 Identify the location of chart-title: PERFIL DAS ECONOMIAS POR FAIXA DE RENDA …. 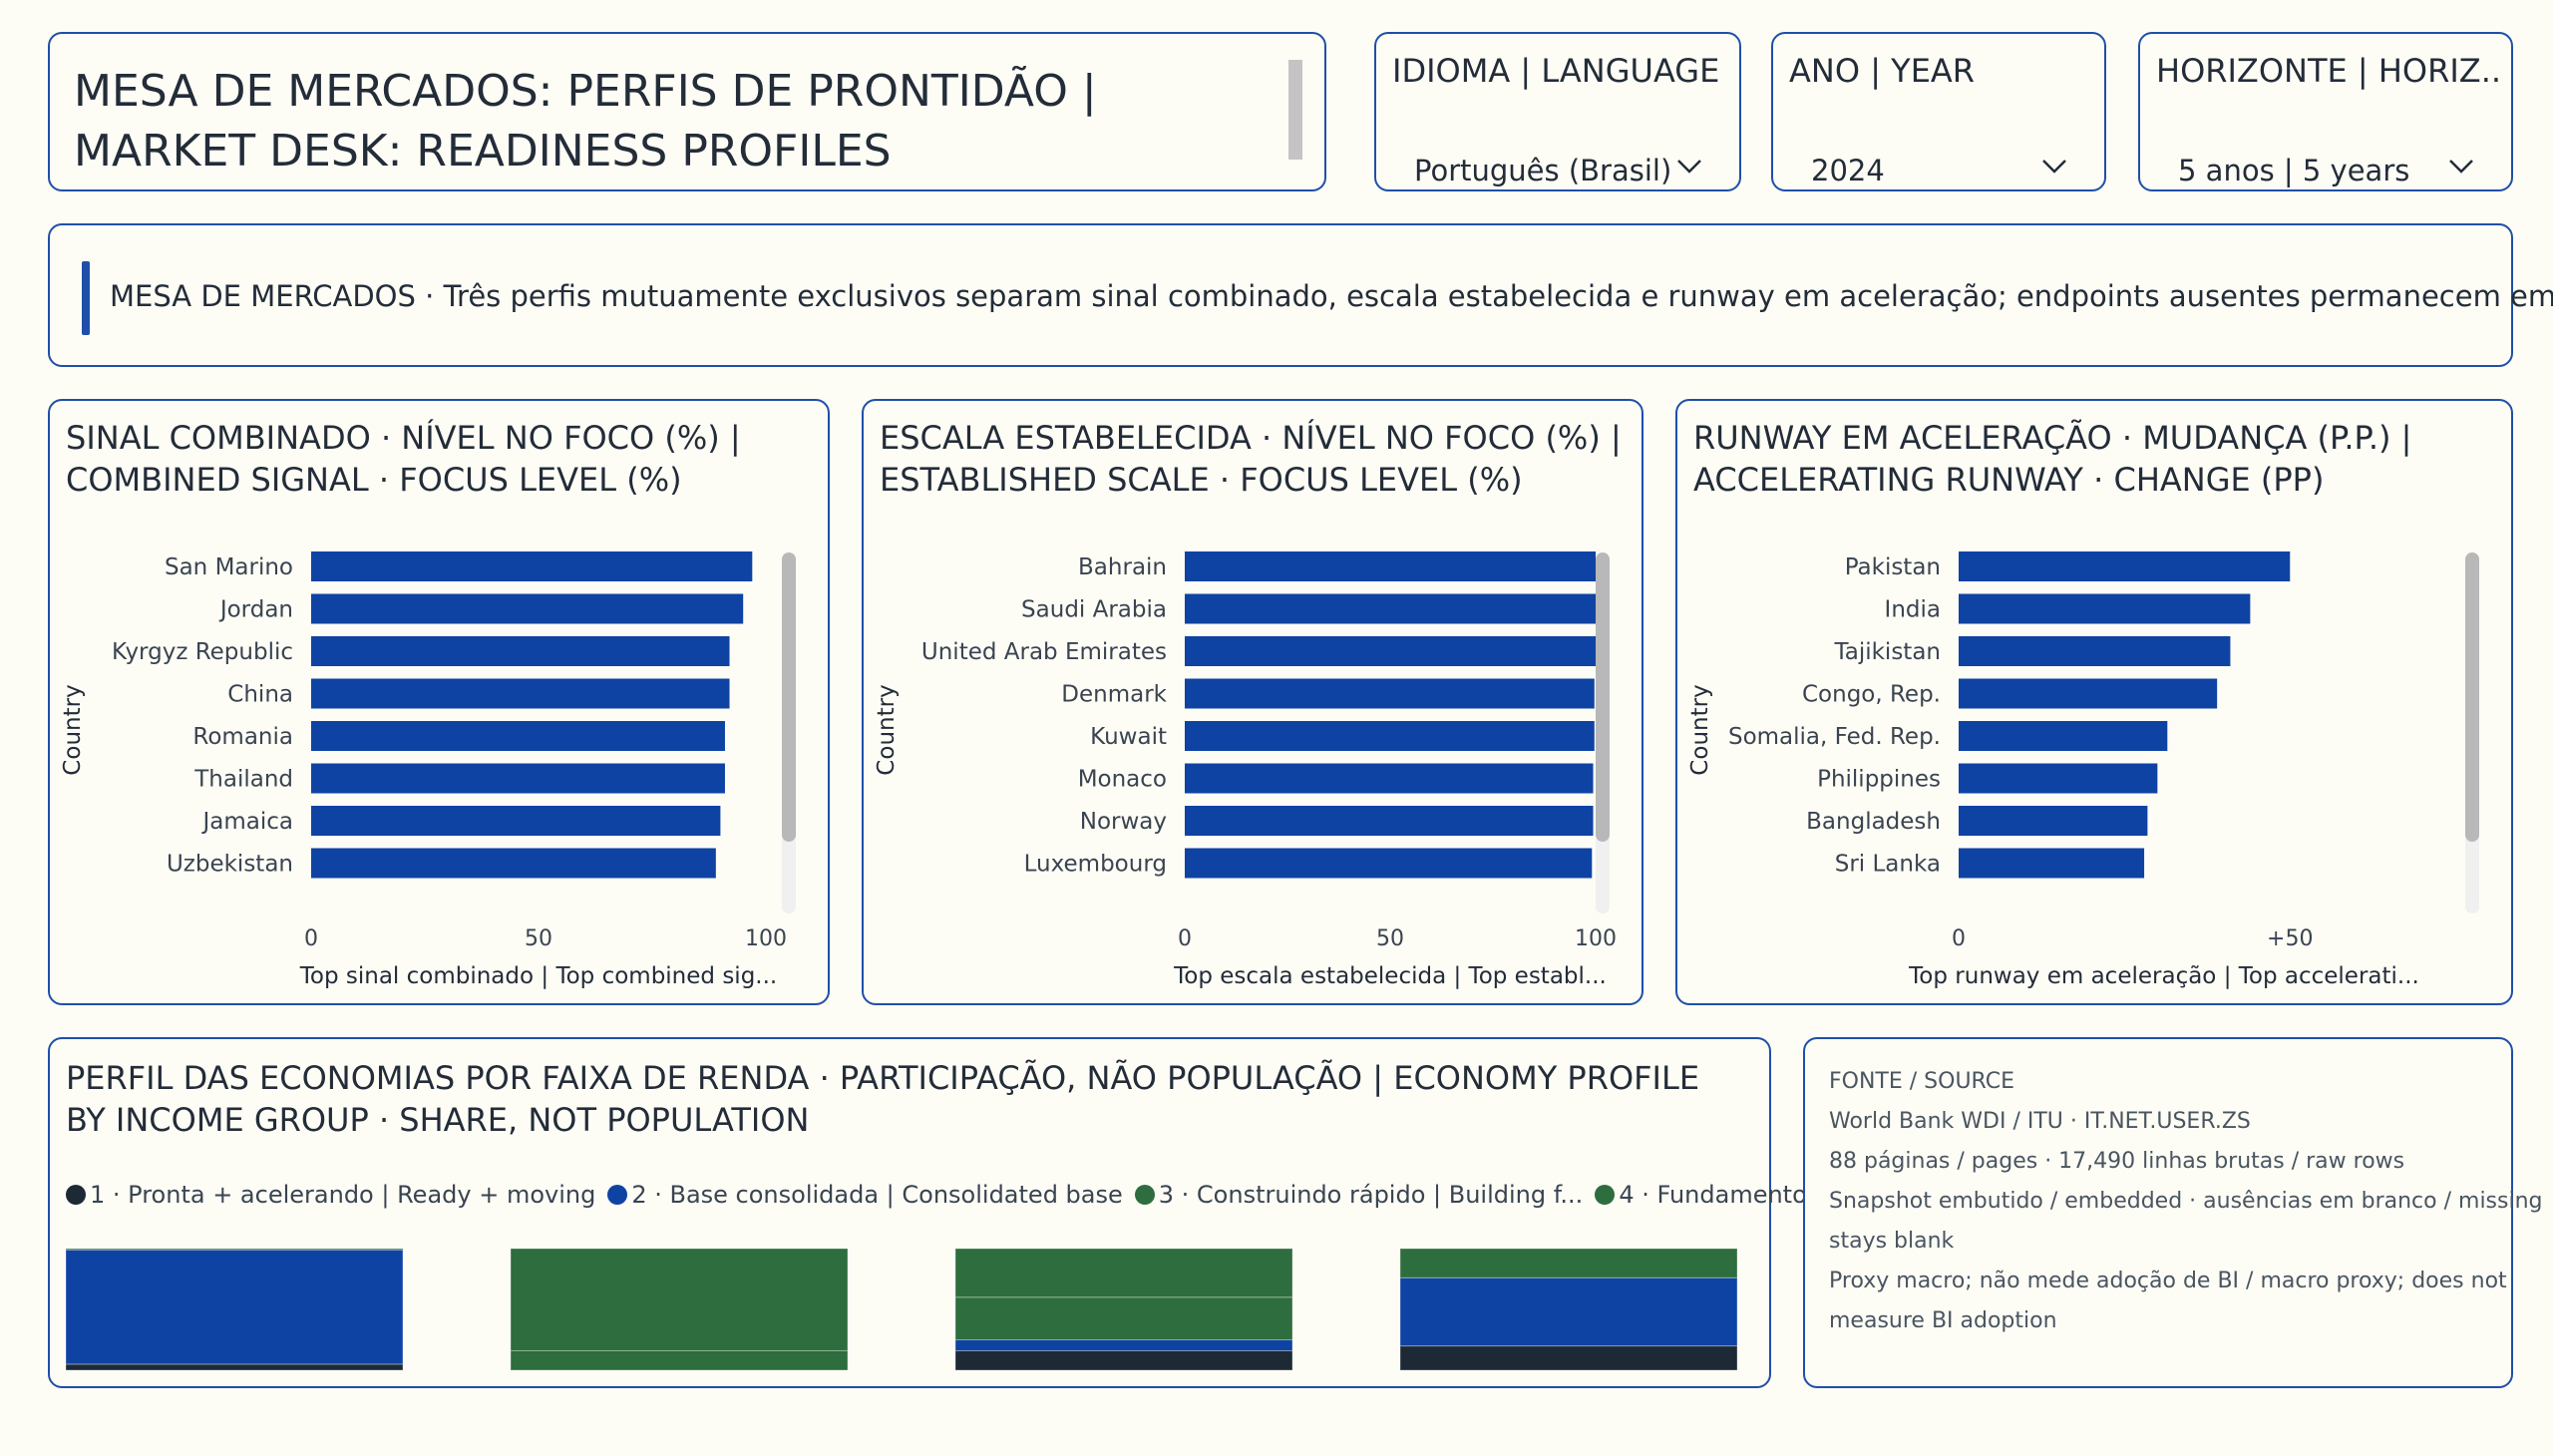
(883, 1099).